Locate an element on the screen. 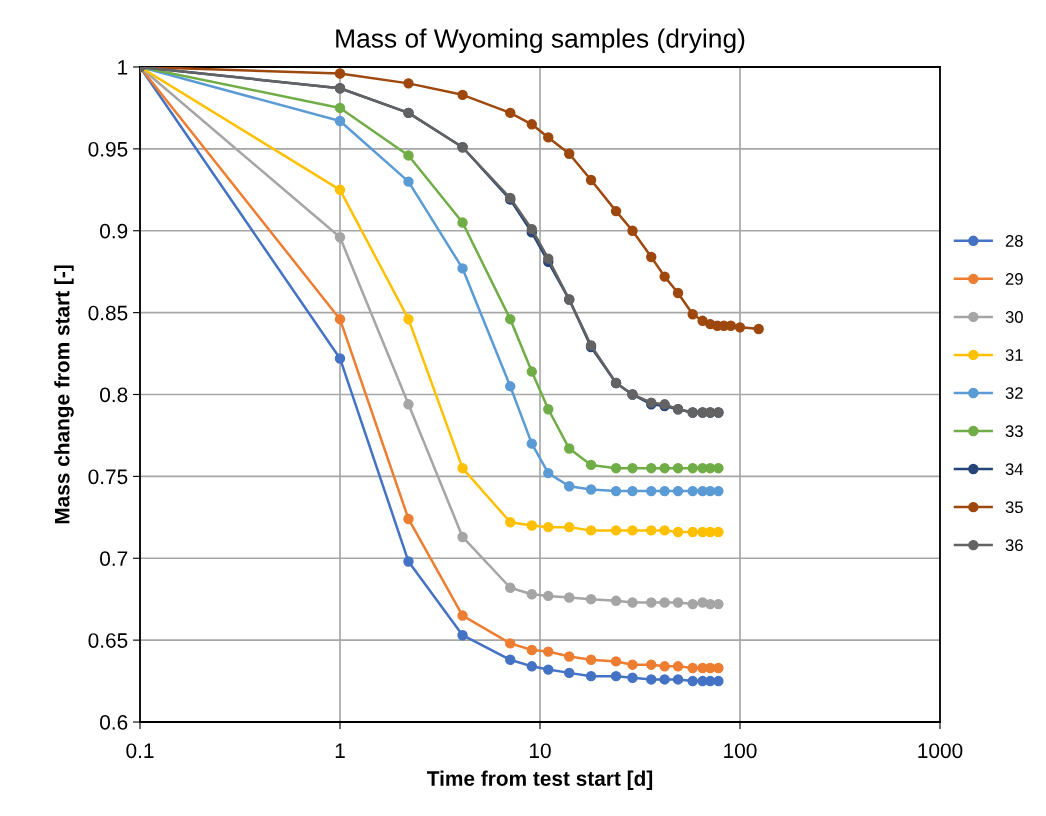 This screenshot has height=816, width=1046. x-tick-label: 1 is located at coordinates (340, 750).